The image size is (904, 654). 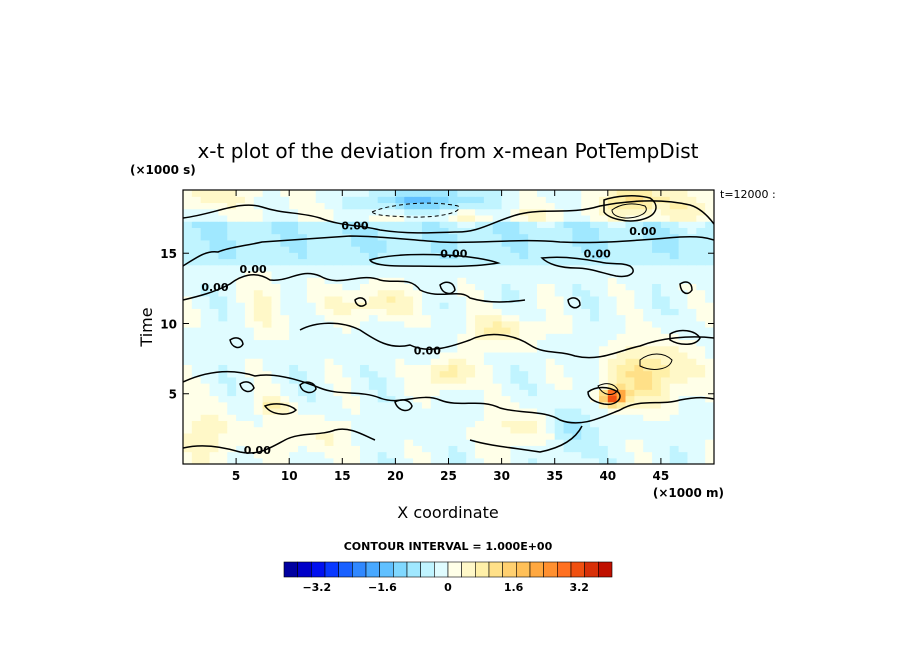 I want to click on colorbar-swatch, so click(x=605, y=569).